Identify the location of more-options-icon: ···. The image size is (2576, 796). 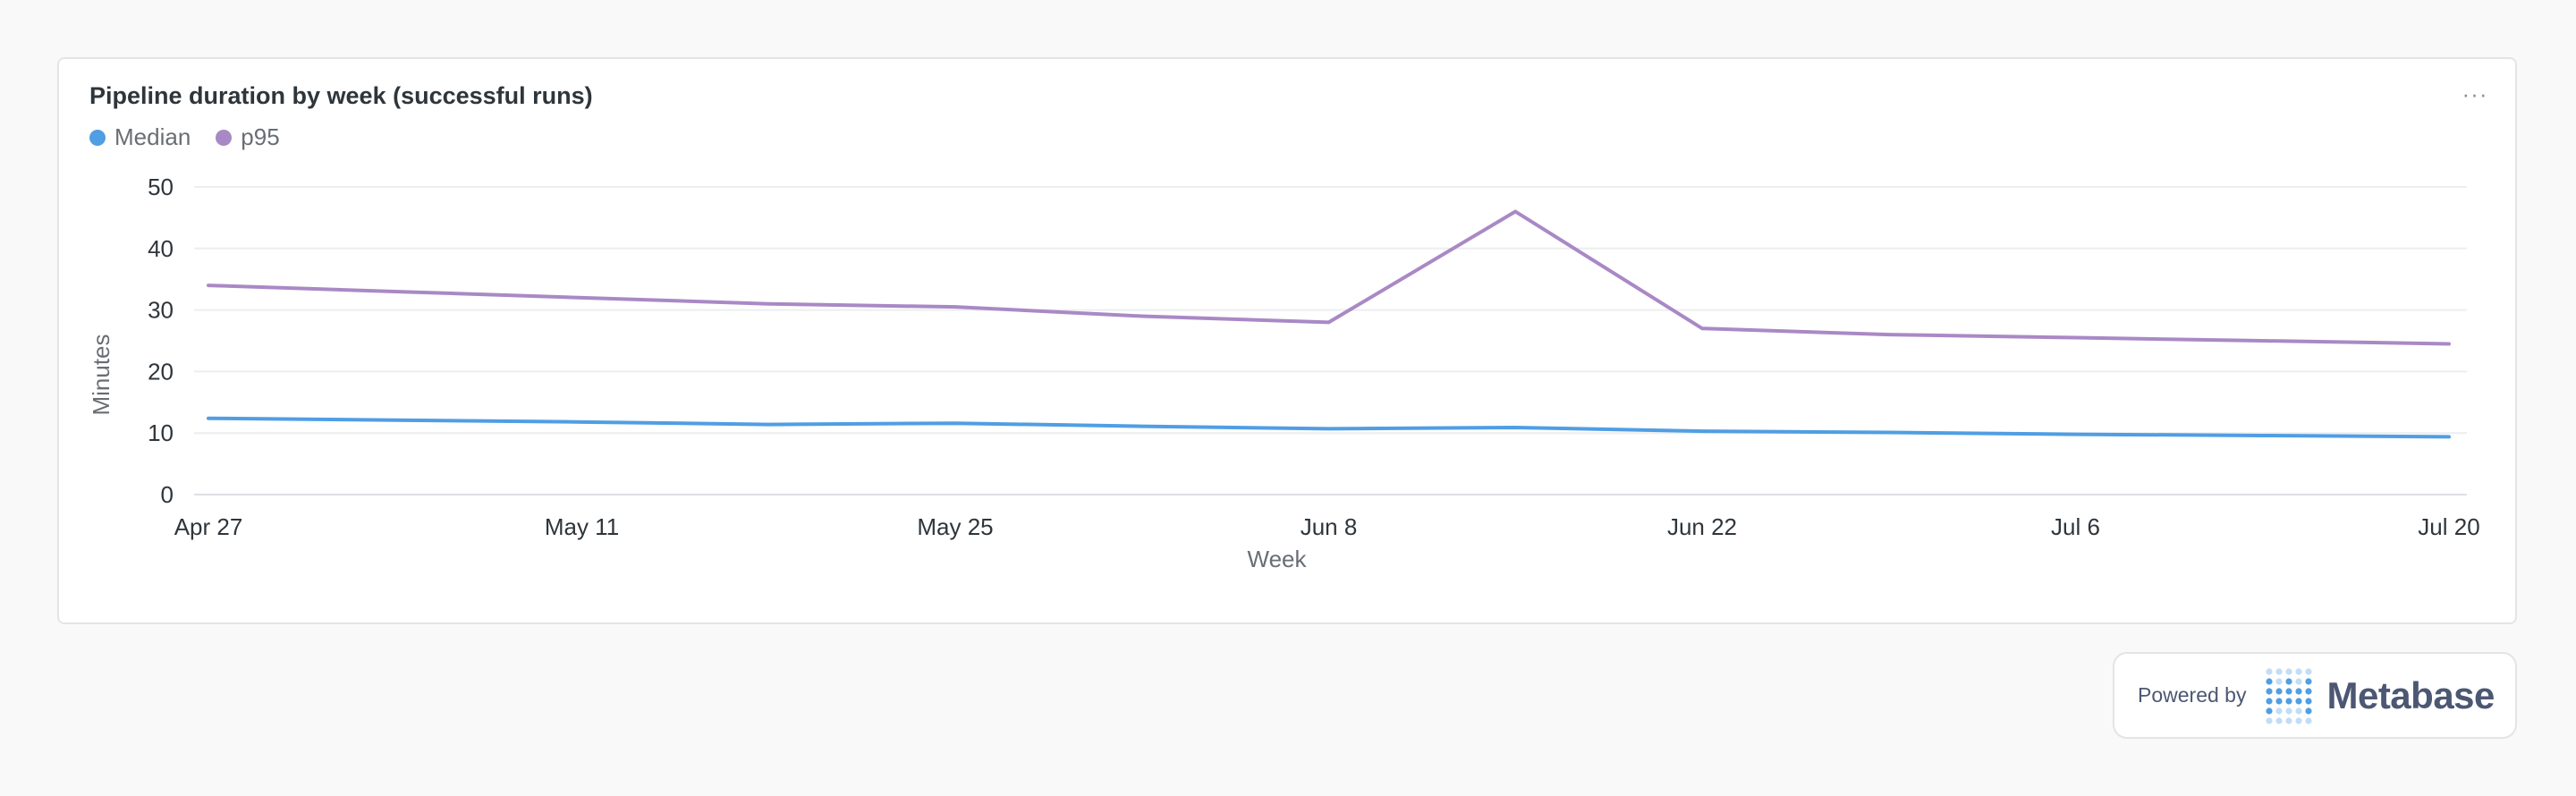
(2475, 93).